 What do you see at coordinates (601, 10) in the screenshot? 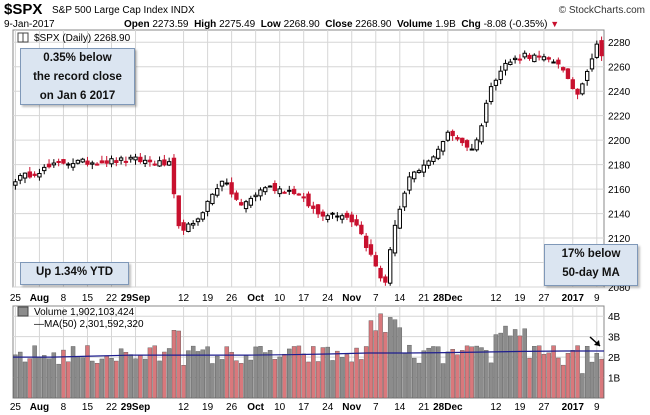
I see `stockcharts-watermark: © StockCharts.com` at bounding box center [601, 10].